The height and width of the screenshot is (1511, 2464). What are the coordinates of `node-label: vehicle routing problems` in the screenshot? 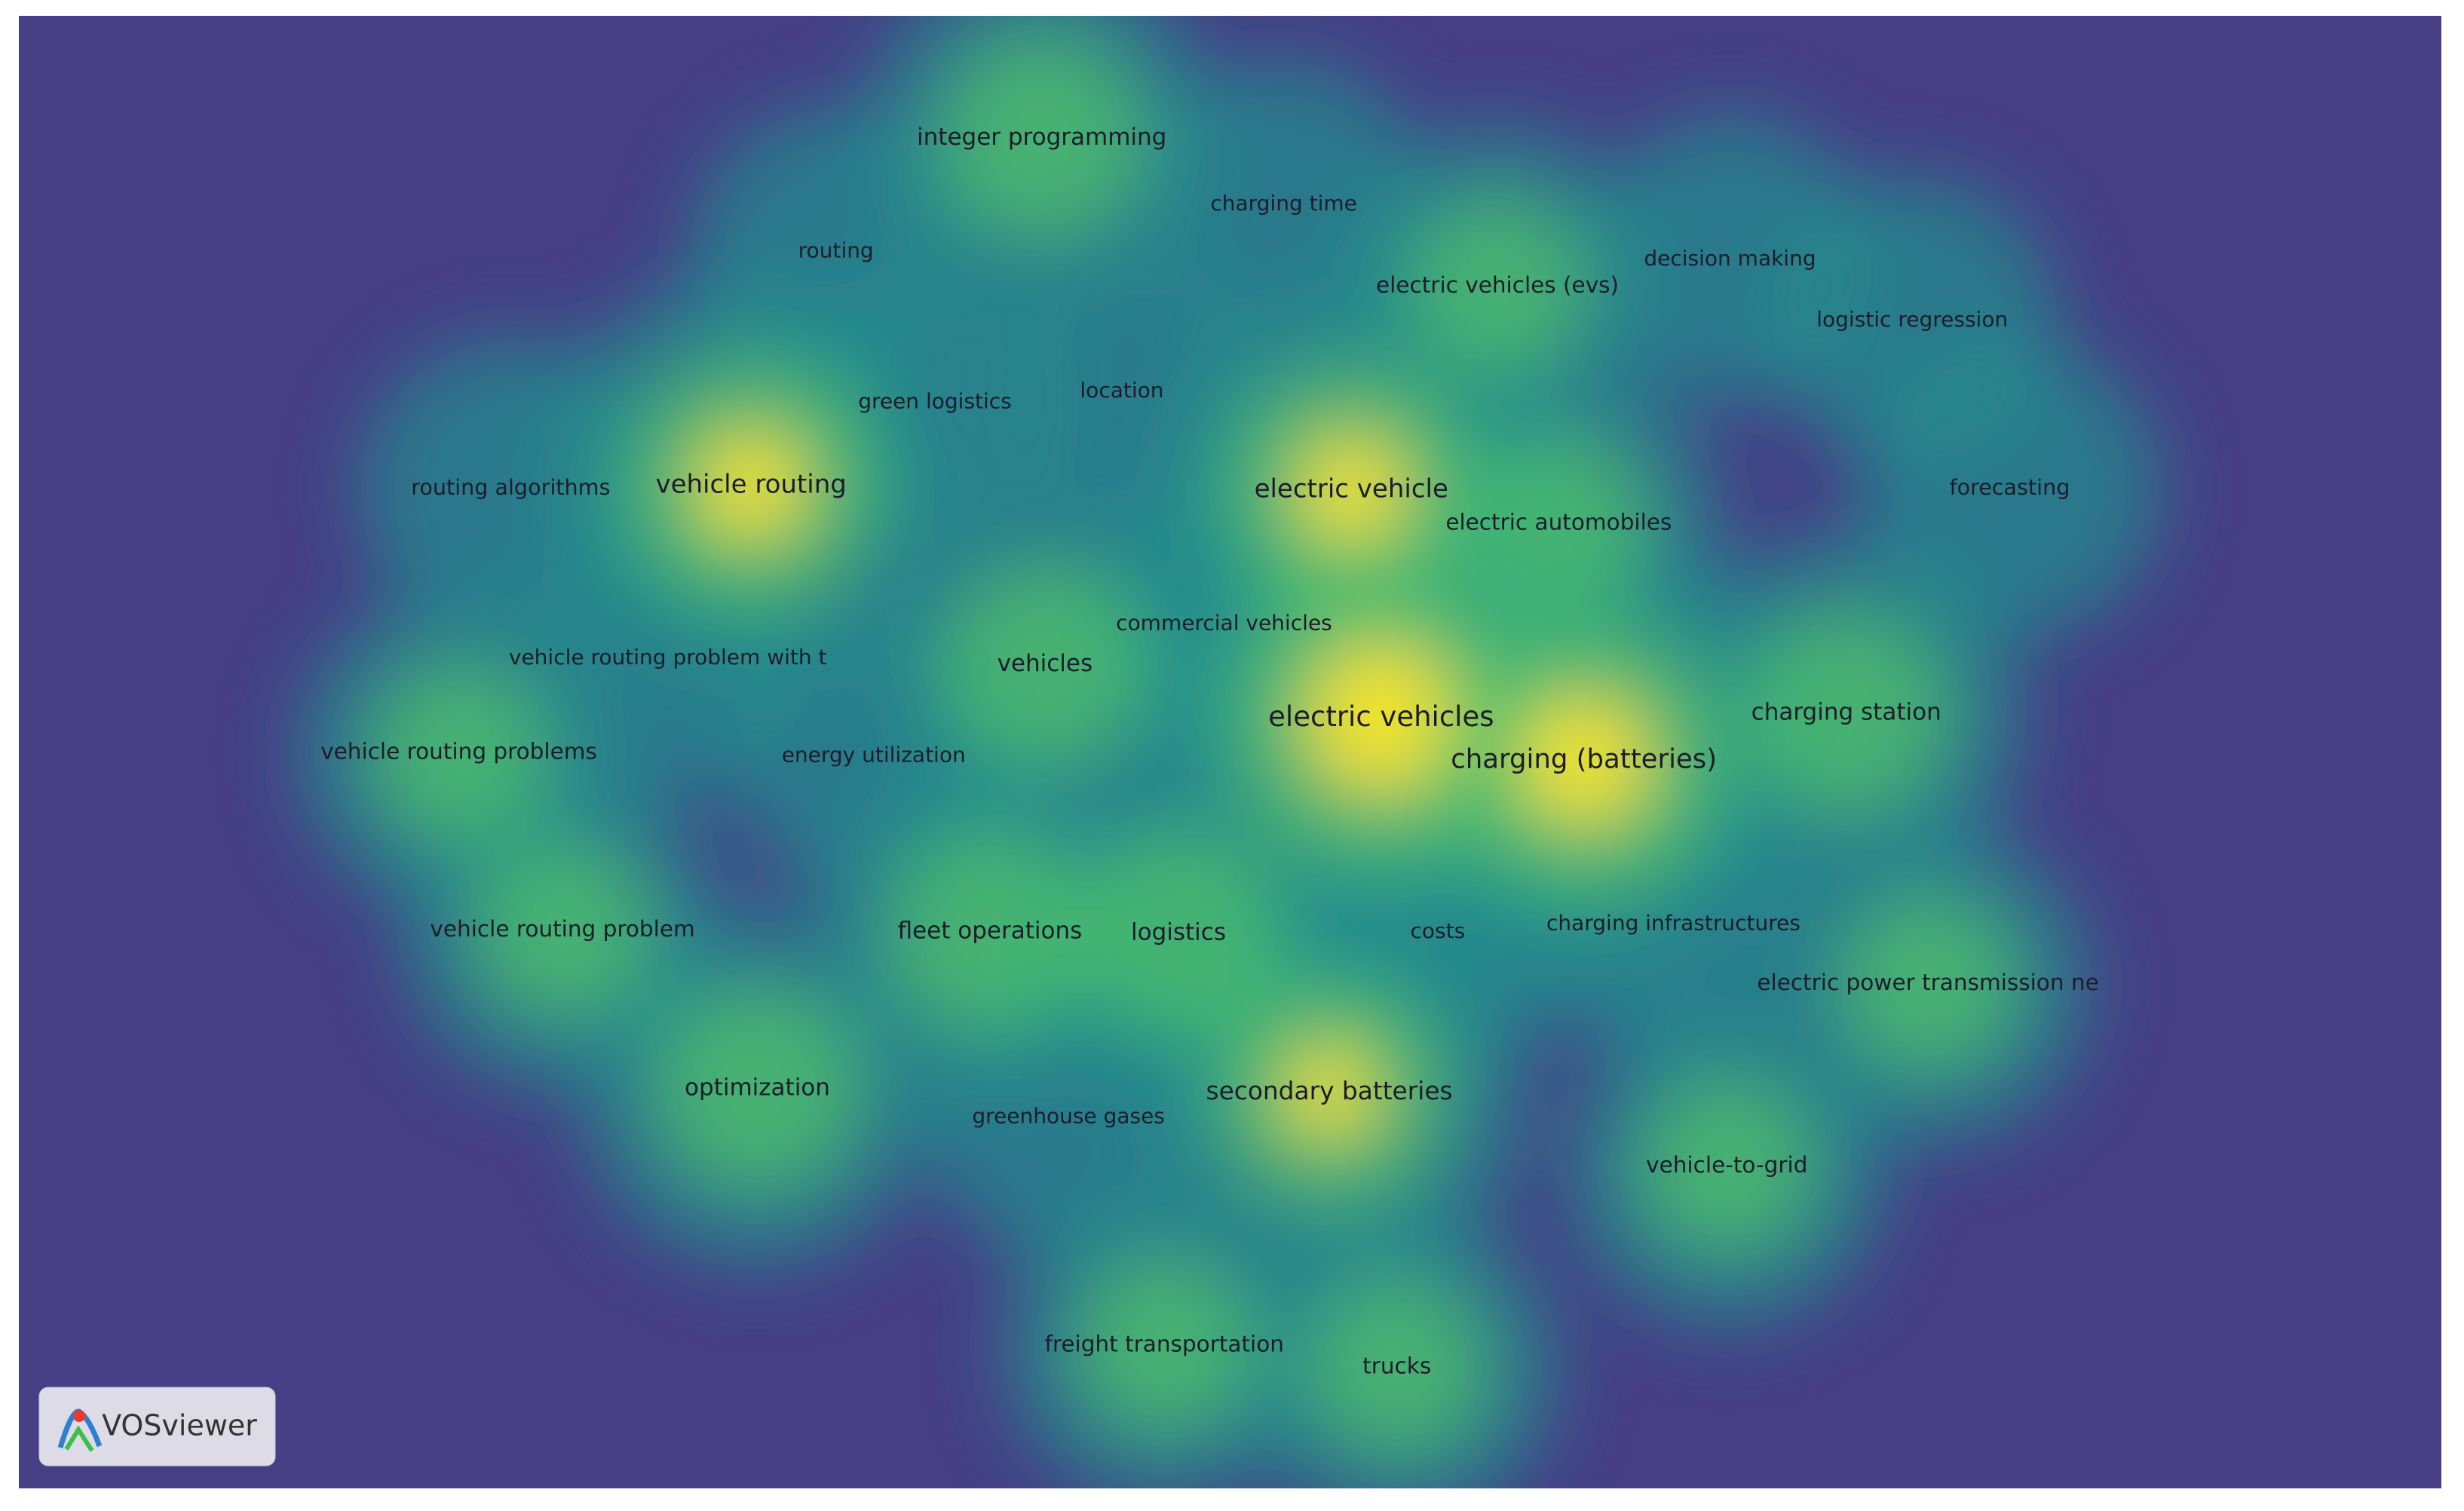 It's located at (458, 752).